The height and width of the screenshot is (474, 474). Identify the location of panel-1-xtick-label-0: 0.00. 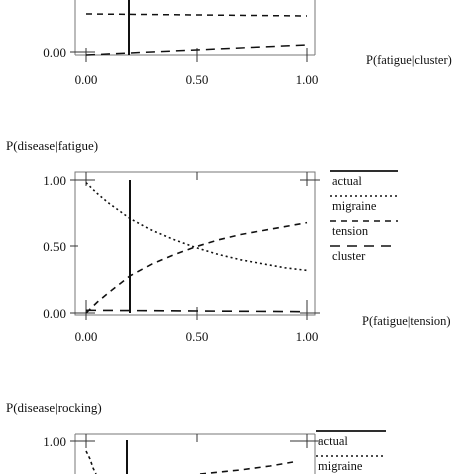
(86, 79).